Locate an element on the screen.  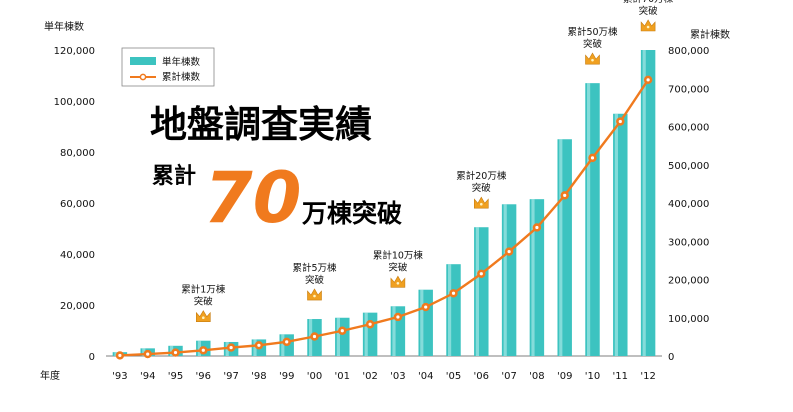
x-tick-label: '08 is located at coordinates (536, 376).